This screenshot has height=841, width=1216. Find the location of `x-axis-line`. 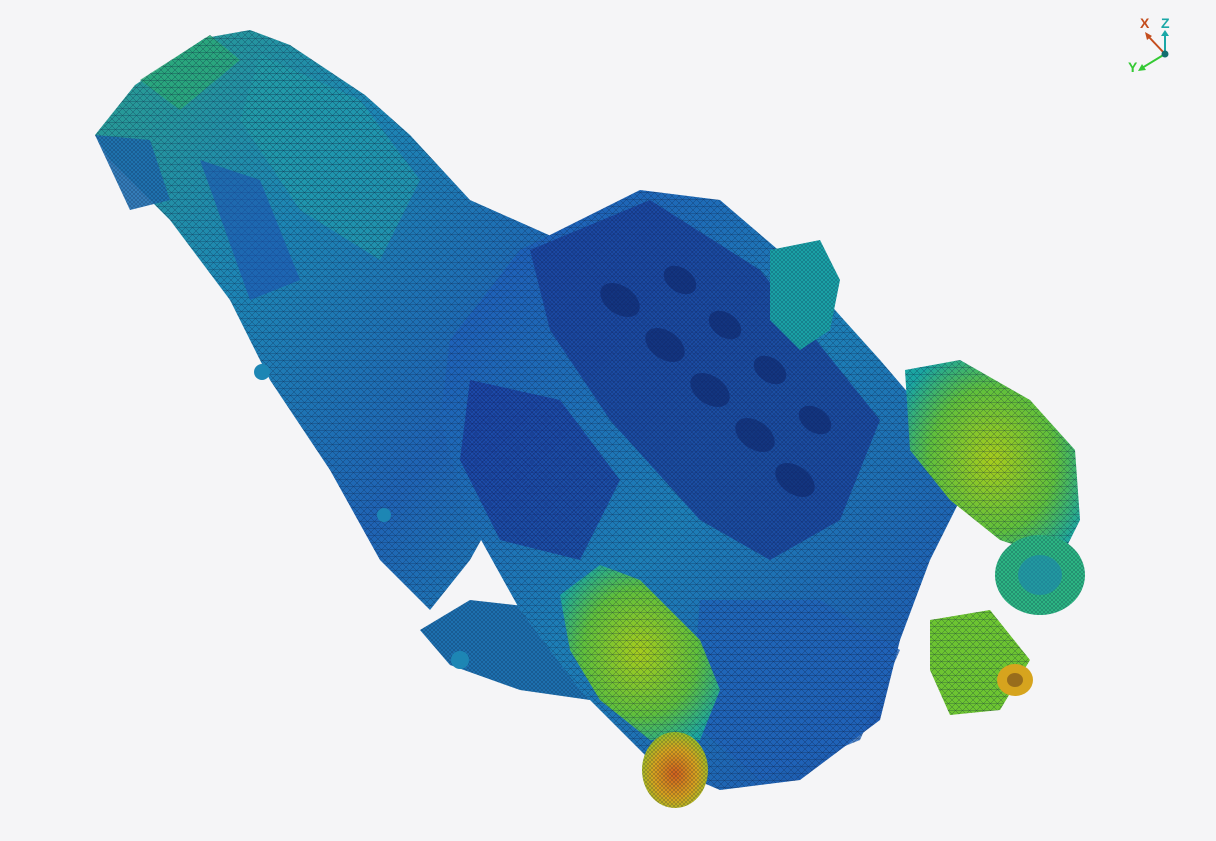

x-axis-line is located at coordinates (1156, 45).